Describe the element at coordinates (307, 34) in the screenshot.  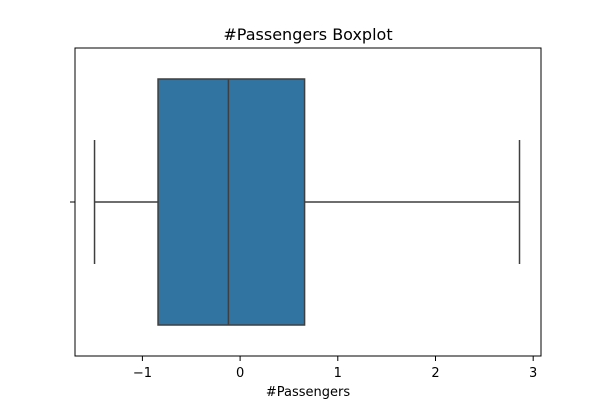
I see `chart-title: #Passengers Boxplot` at that location.